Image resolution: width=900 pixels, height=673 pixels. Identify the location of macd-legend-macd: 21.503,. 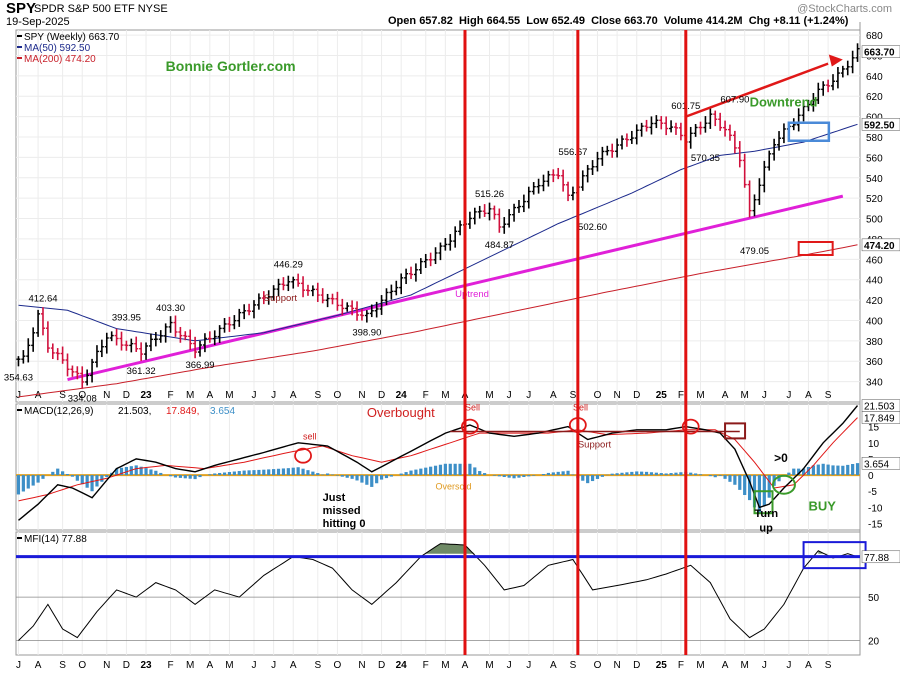
(134, 411).